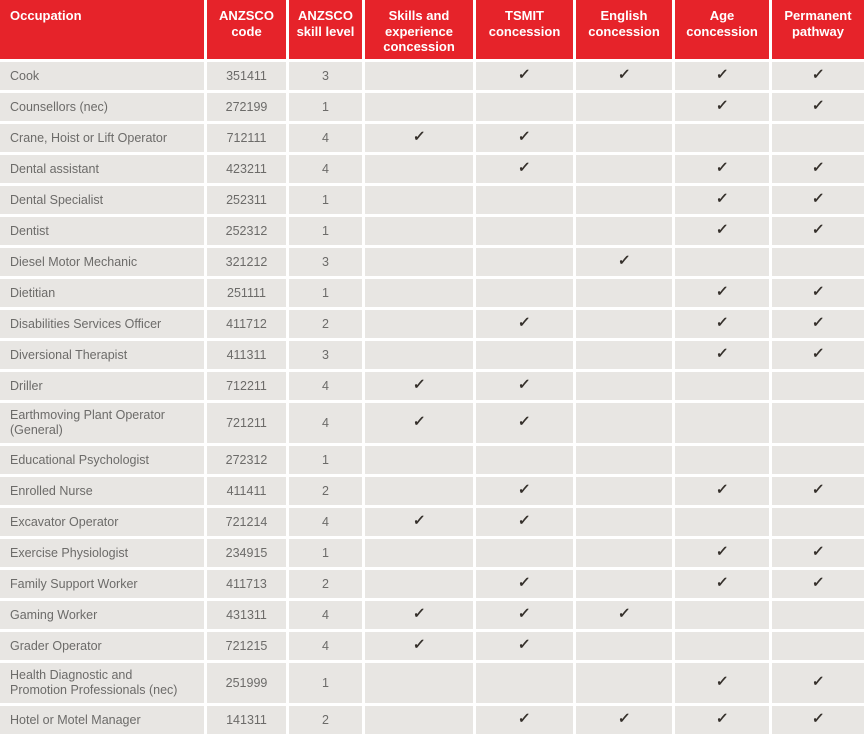 Image resolution: width=864 pixels, height=748 pixels. Describe the element at coordinates (102, 646) in the screenshot. I see `cell-occupation: Grader Operator` at that location.